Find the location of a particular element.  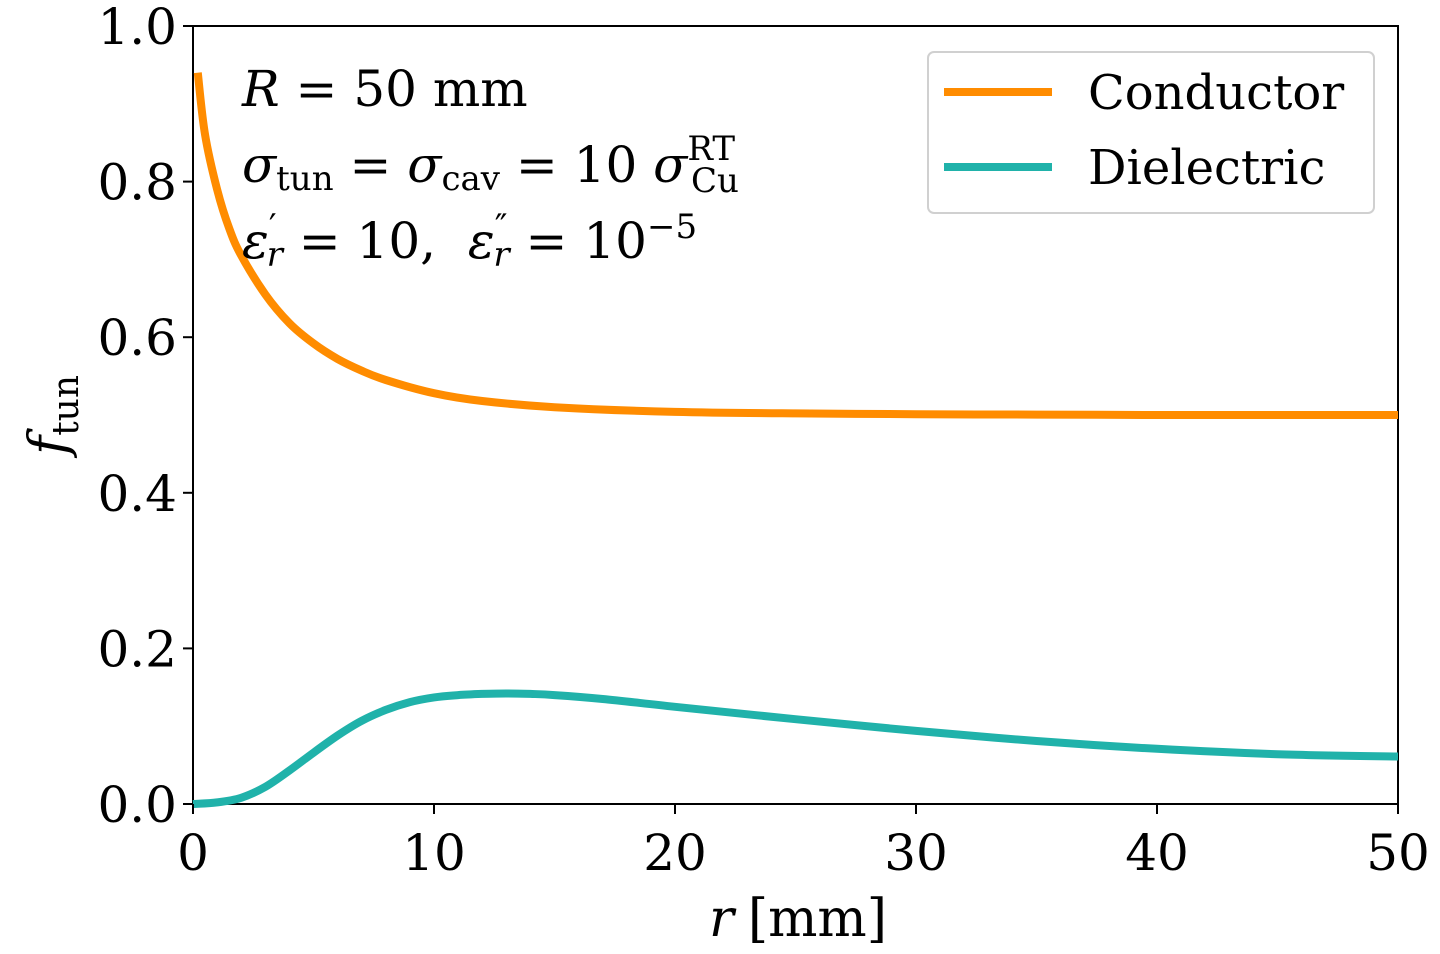

x-axis-var: r is located at coordinates (723, 919).